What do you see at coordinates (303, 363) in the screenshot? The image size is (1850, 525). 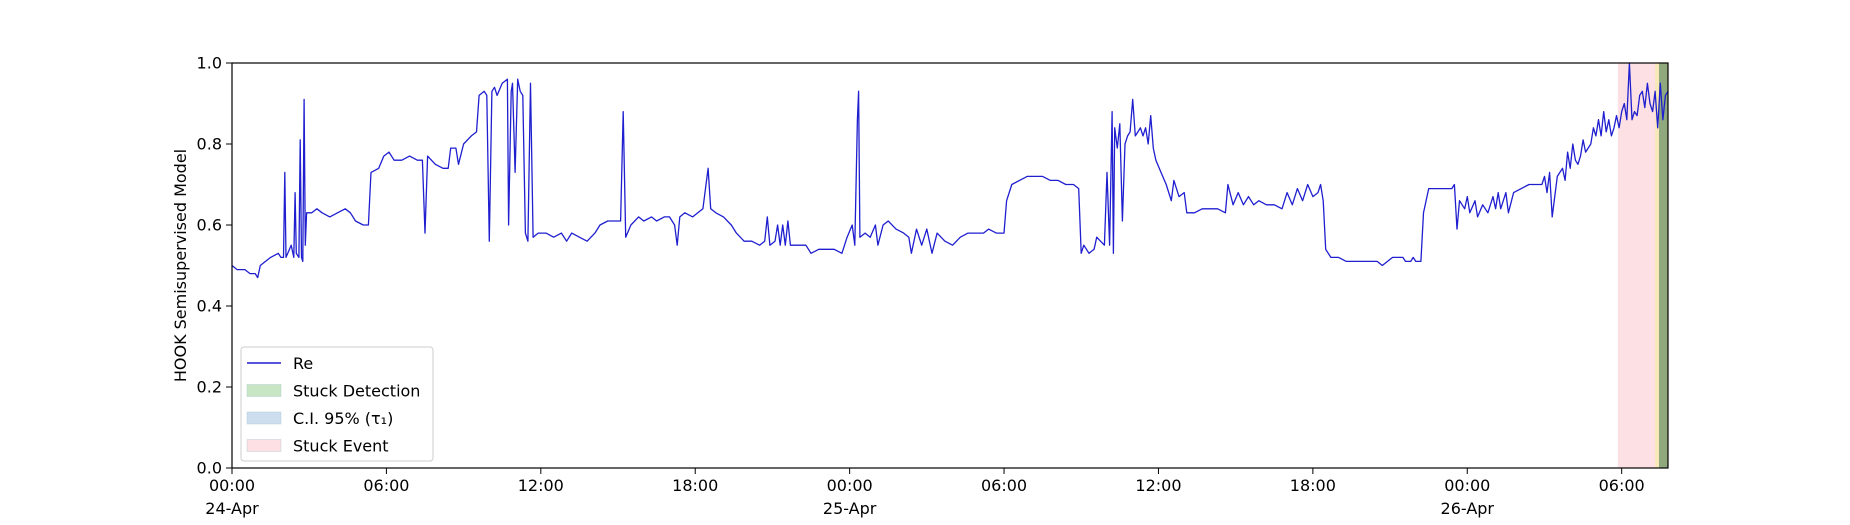 I see `legend-label-re: Re` at bounding box center [303, 363].